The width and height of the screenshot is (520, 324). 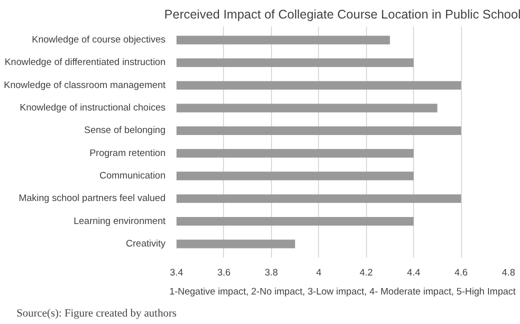 I want to click on source-note: Source(s): Figure created by authors, so click(x=96, y=314).